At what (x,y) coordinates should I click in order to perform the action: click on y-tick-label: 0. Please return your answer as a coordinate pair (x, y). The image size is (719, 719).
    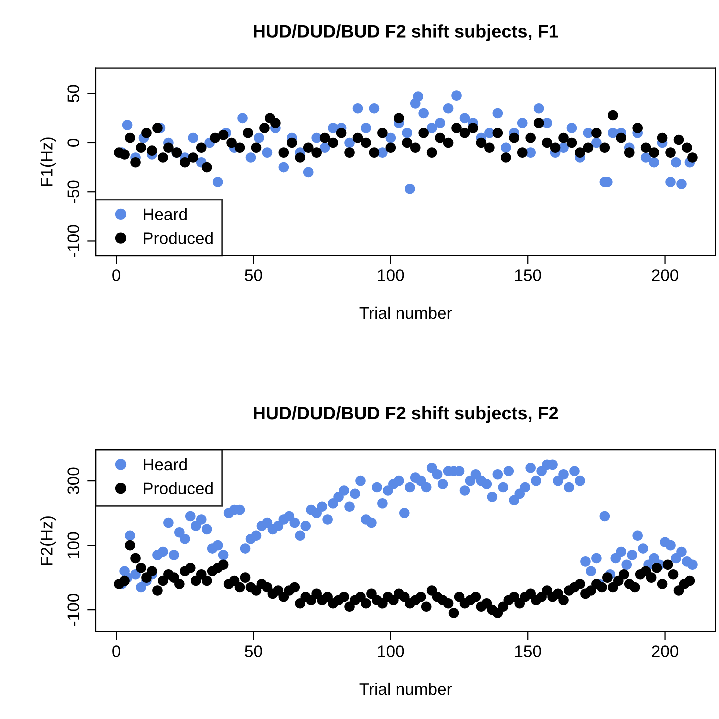
    Looking at the image, I should click on (74, 142).